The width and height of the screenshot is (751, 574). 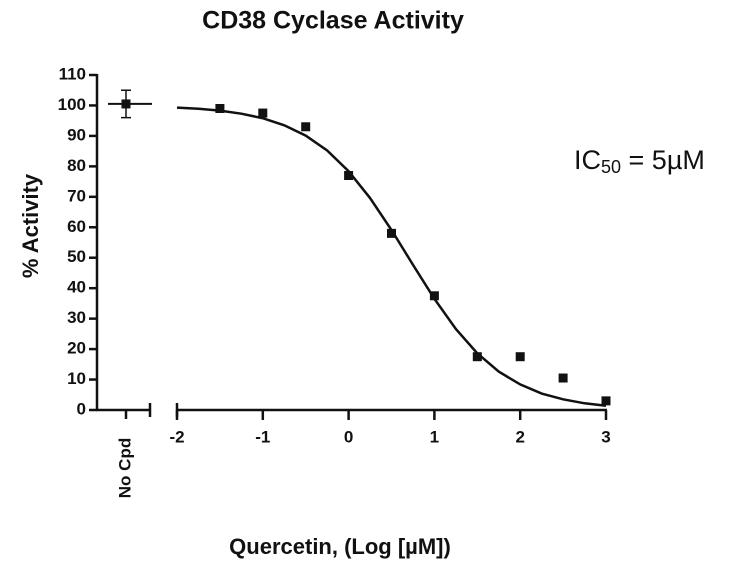 What do you see at coordinates (126, 104) in the screenshot?
I see `control-point` at bounding box center [126, 104].